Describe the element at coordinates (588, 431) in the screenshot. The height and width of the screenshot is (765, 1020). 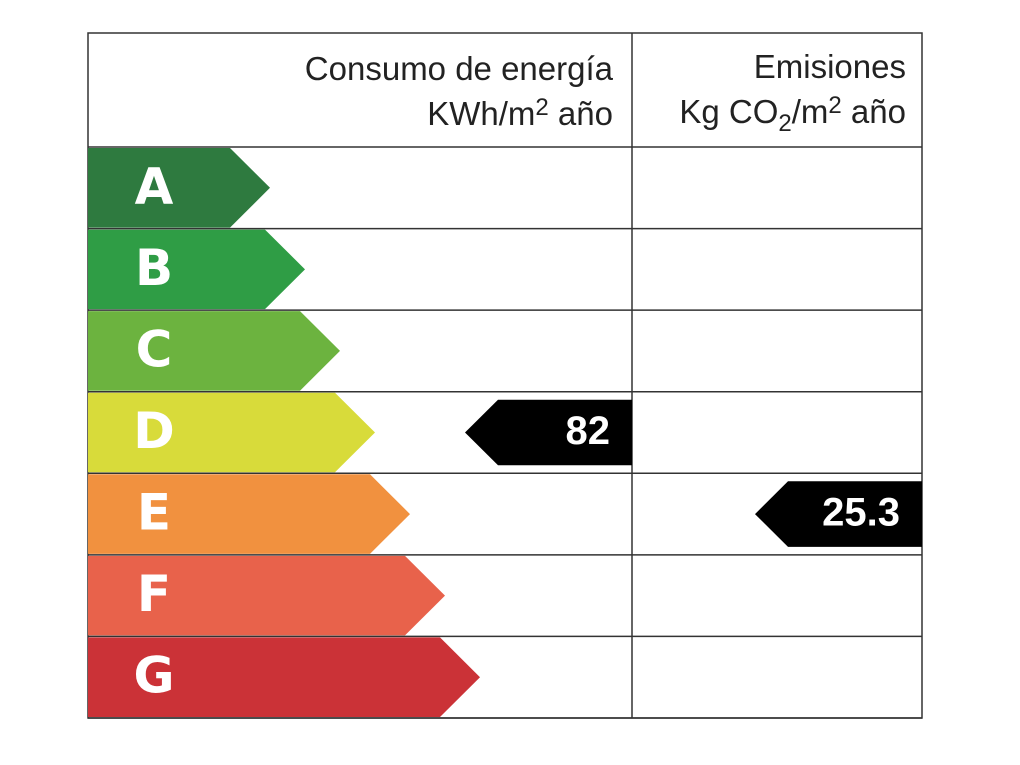
I see `rating-value: 82` at that location.